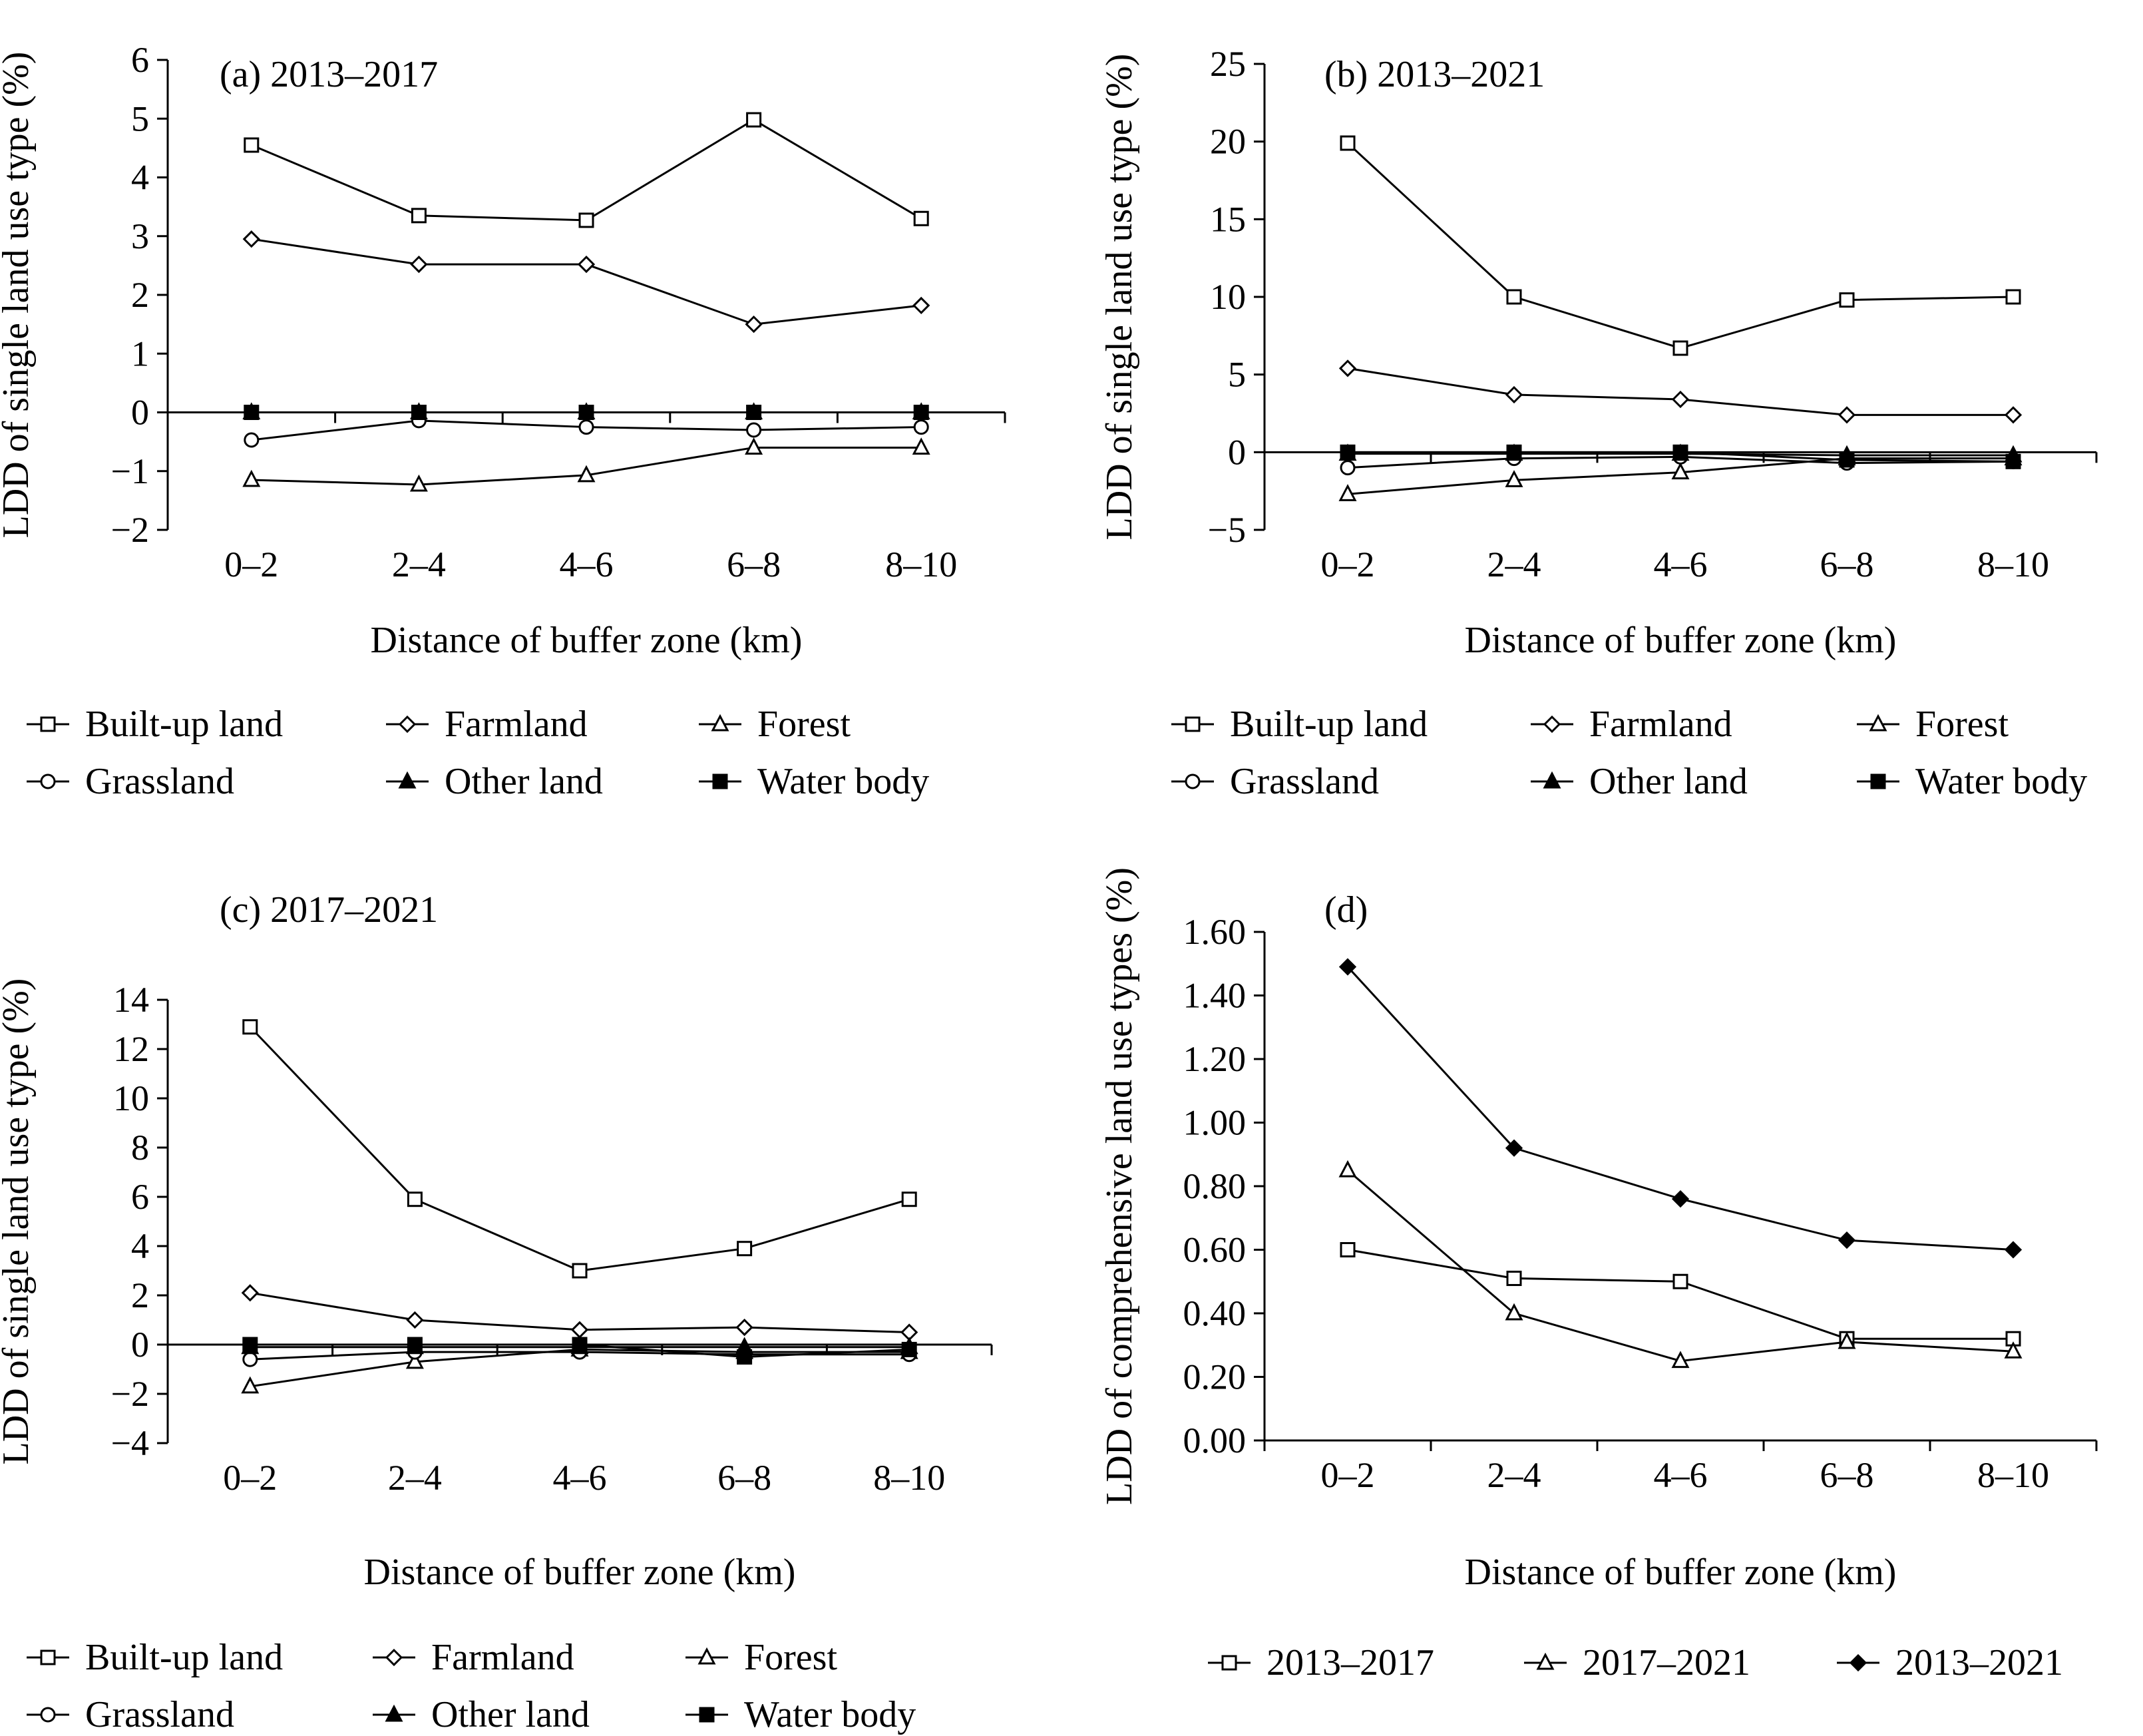 The width and height of the screenshot is (2143, 1736). What do you see at coordinates (586, 464) in the screenshot?
I see `series-forest` at bounding box center [586, 464].